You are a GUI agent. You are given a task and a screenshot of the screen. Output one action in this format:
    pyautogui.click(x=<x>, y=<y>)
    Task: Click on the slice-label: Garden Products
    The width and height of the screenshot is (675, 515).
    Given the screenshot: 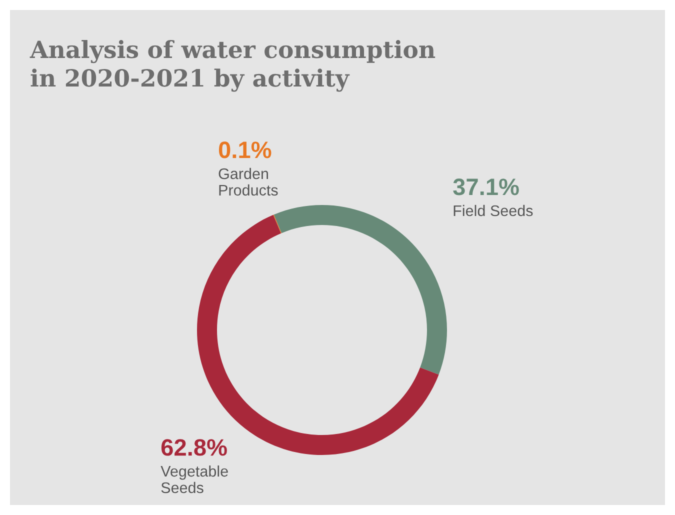 What is the action you would take?
    pyautogui.click(x=248, y=182)
    